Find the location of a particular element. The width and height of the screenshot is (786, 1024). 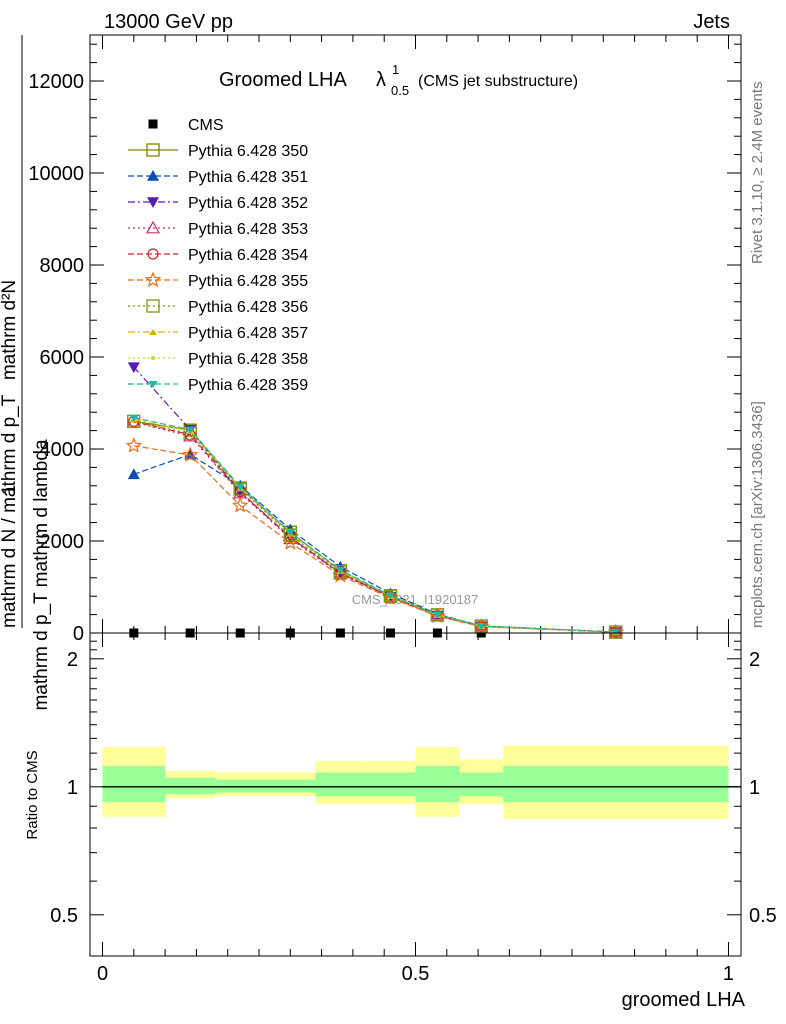

ylabel-top: mathrm d²N is located at coordinates (10, 330).